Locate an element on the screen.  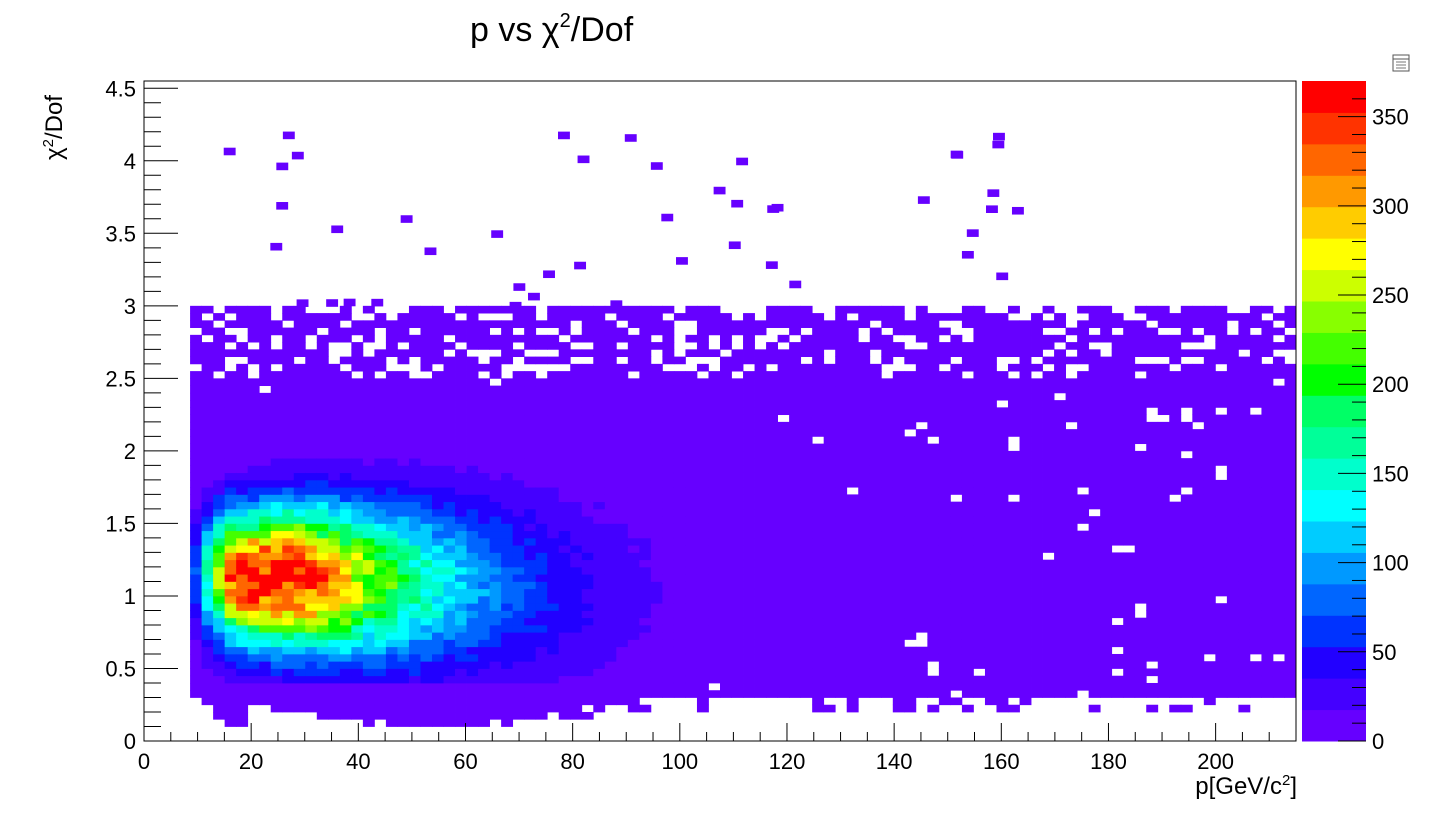
stats-box-icon is located at coordinates (1401, 63).